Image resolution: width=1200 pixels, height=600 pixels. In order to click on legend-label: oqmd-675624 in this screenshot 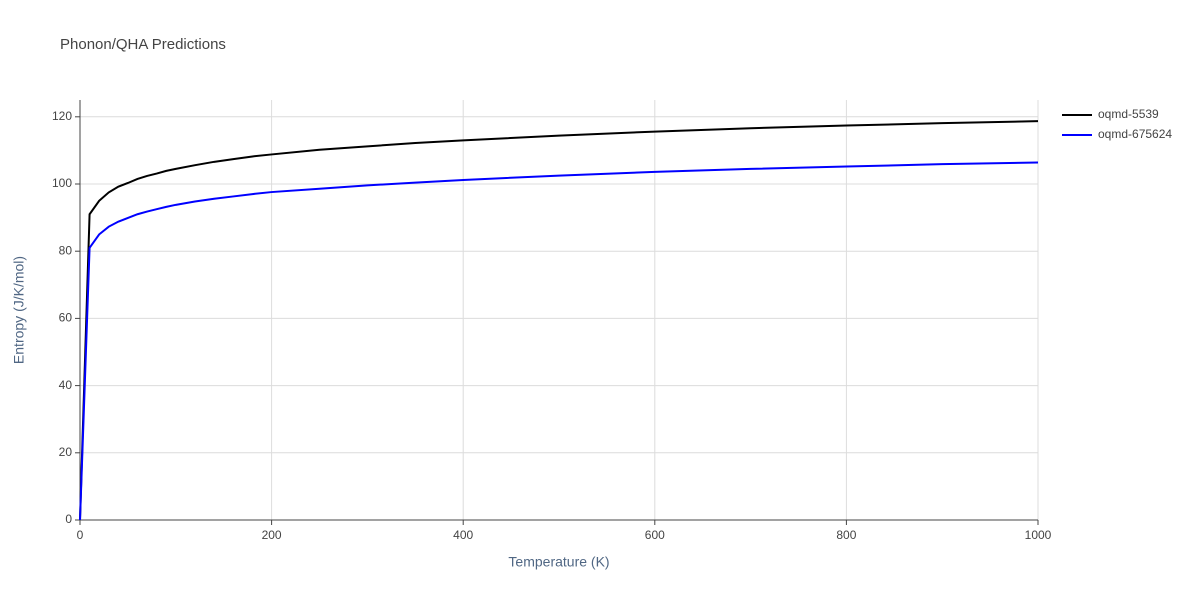, I will do `click(1135, 134)`.